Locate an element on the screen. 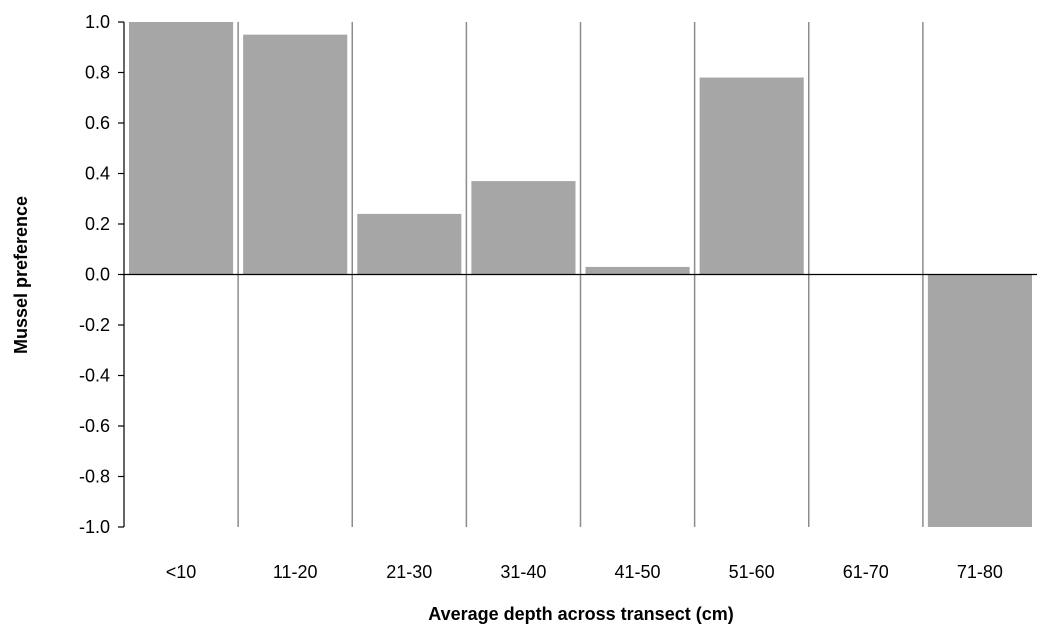 The width and height of the screenshot is (1037, 636). y-tick-label: 0.6 is located at coordinates (97, 123).